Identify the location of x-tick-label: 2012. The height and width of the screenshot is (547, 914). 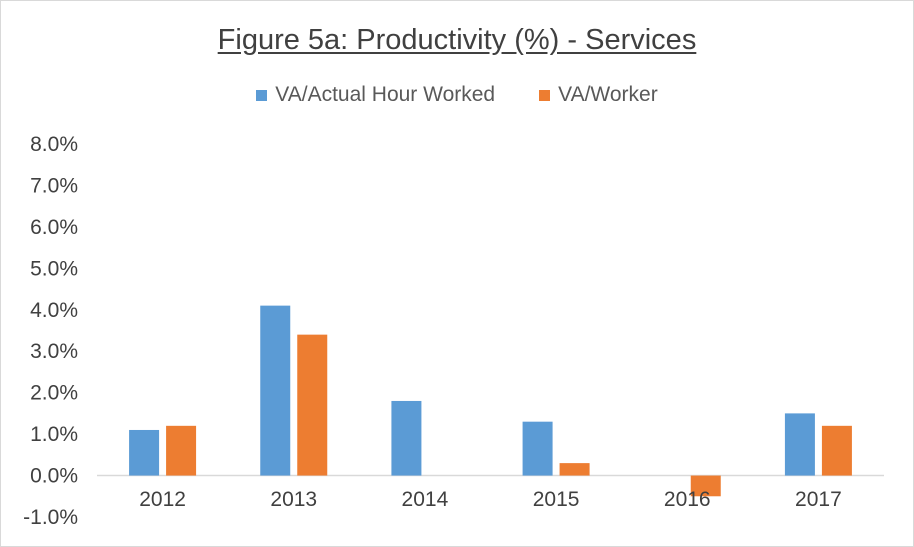
(162, 499).